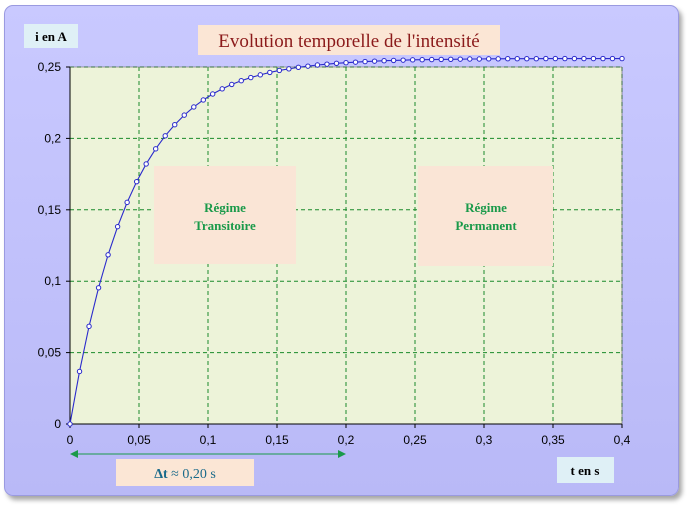  Describe the element at coordinates (486, 225) in the screenshot. I see `permanent-label-line2: Permanent` at that location.